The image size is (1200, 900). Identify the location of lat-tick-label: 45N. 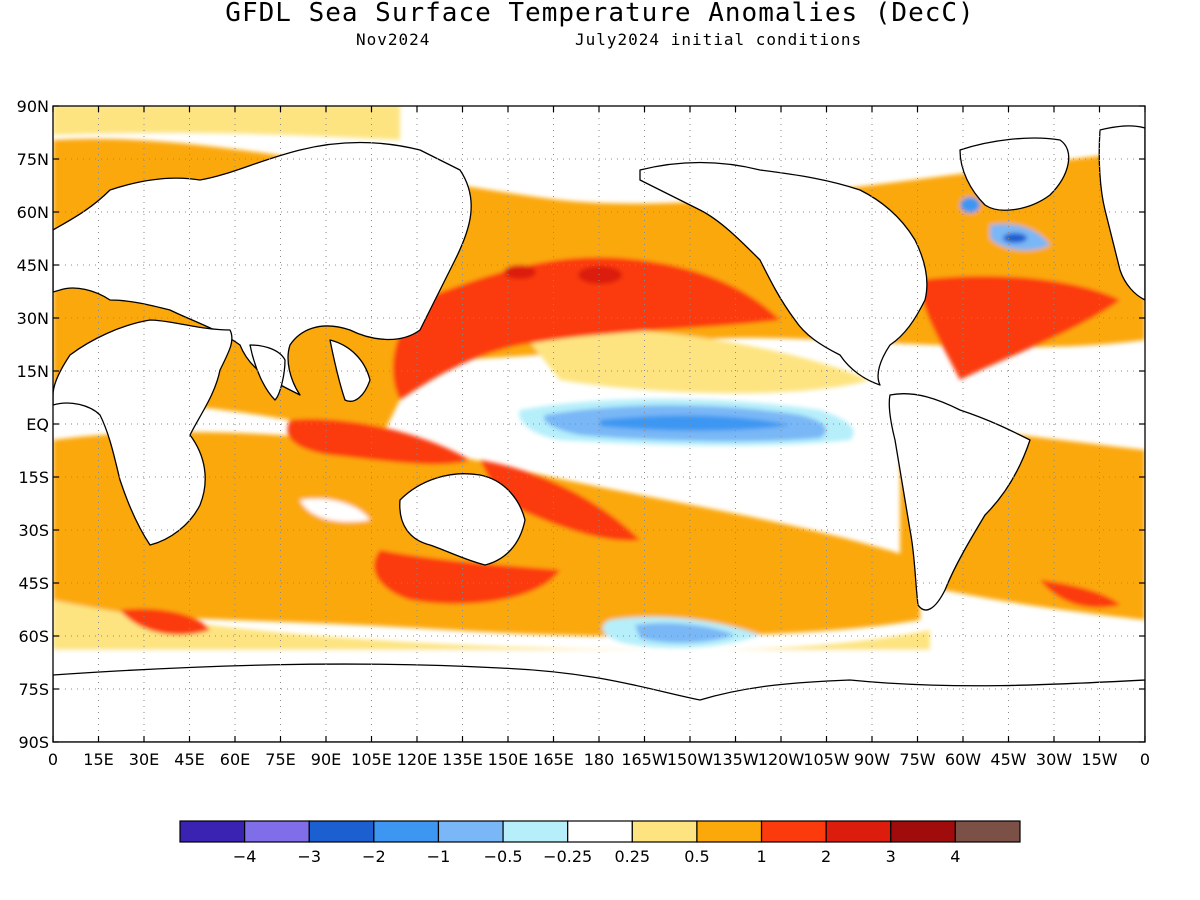
(33, 265).